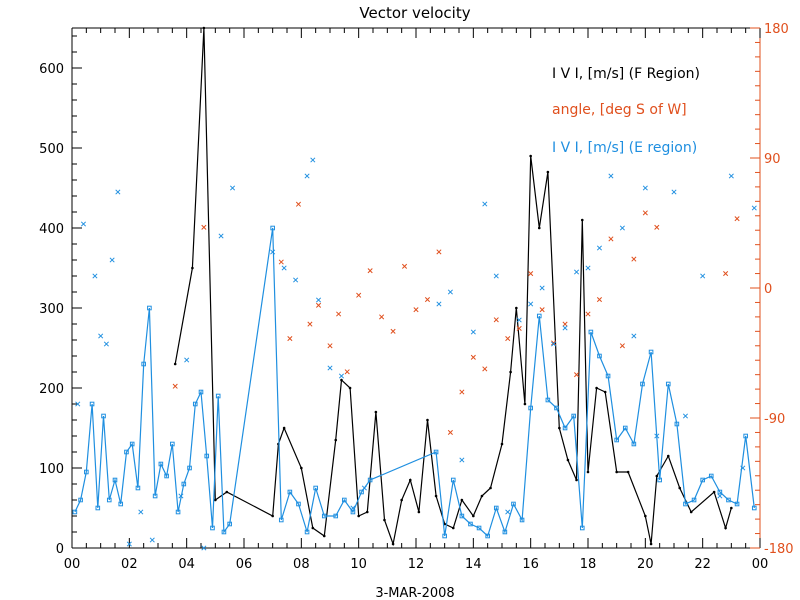 The height and width of the screenshot is (600, 800). I want to click on x-tick-label: 08, so click(301, 564).